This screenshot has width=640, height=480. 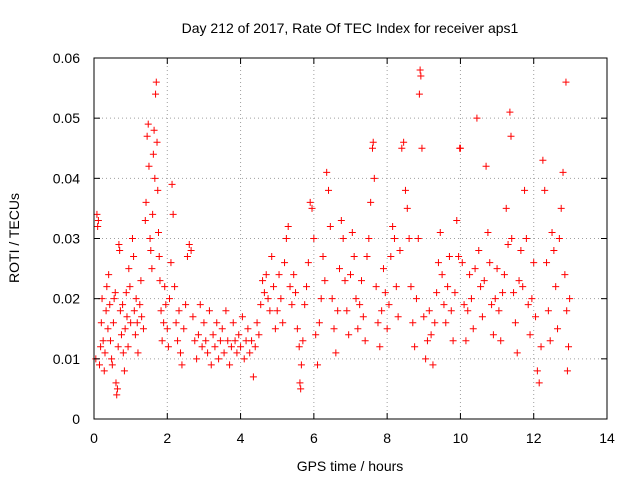 I want to click on x-tick-label: 4, so click(x=241, y=438).